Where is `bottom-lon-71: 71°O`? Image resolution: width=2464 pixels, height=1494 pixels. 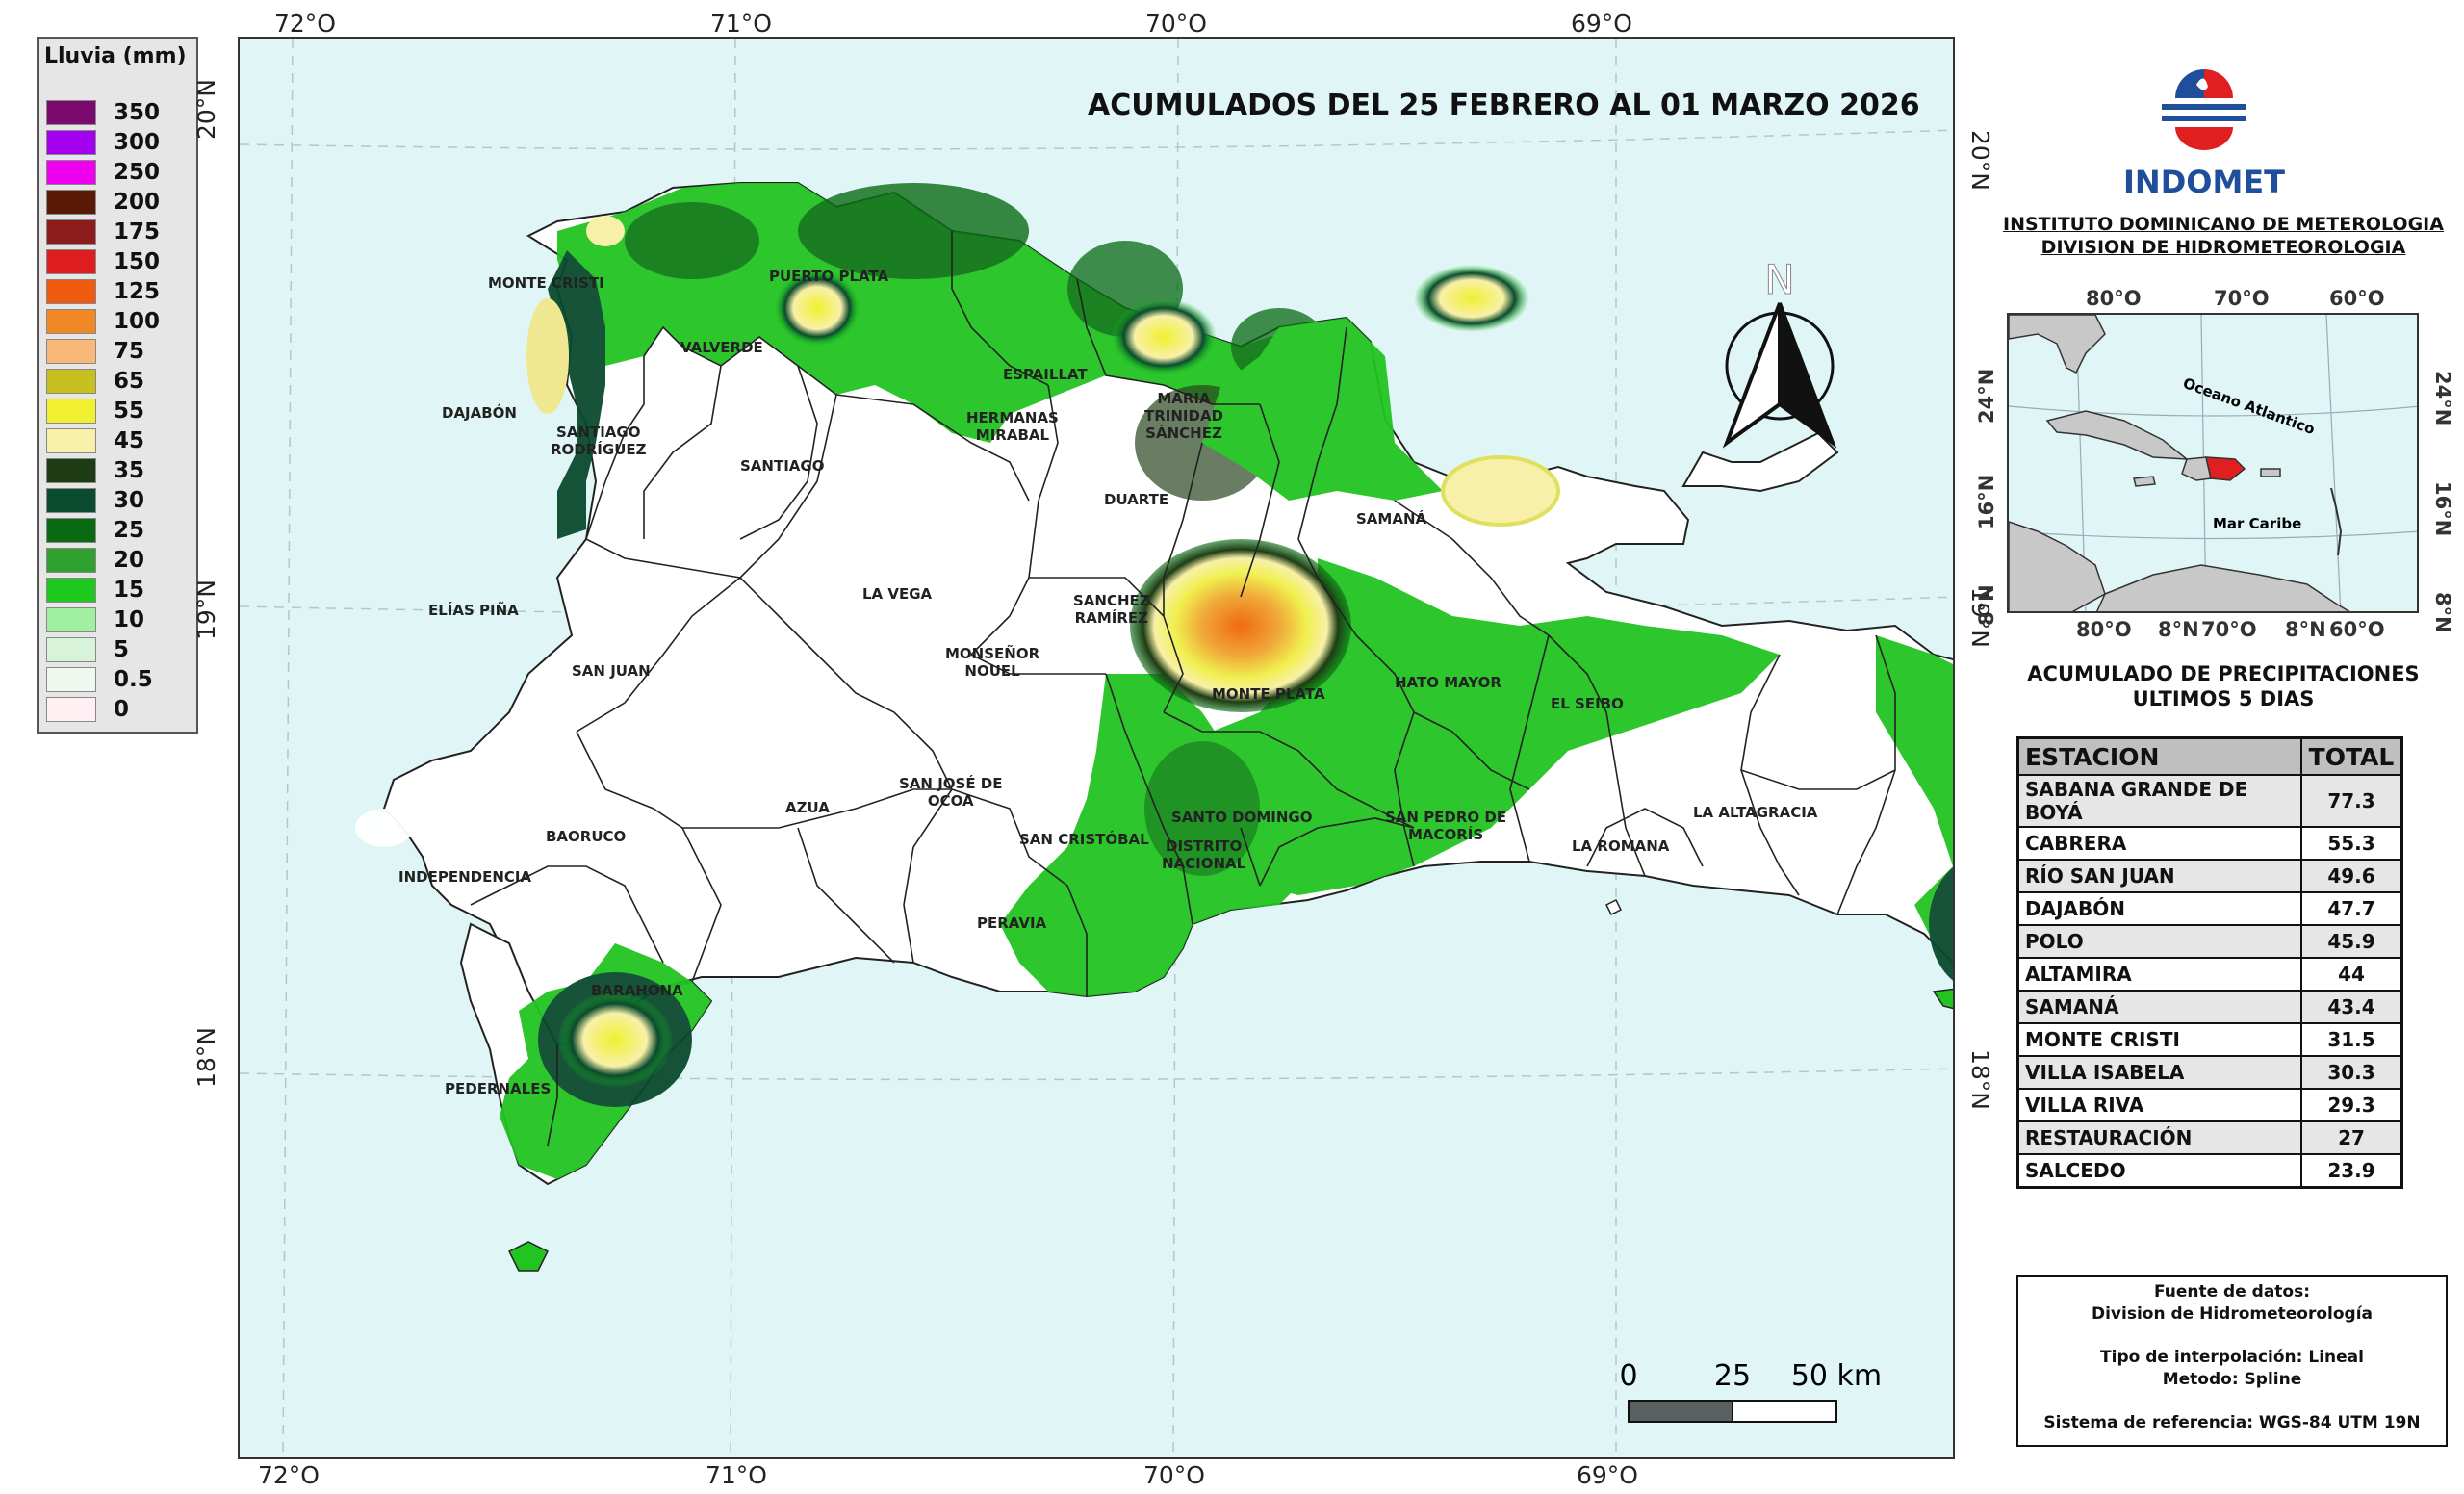
bottom-lon-71: 71°O is located at coordinates (736, 1475).